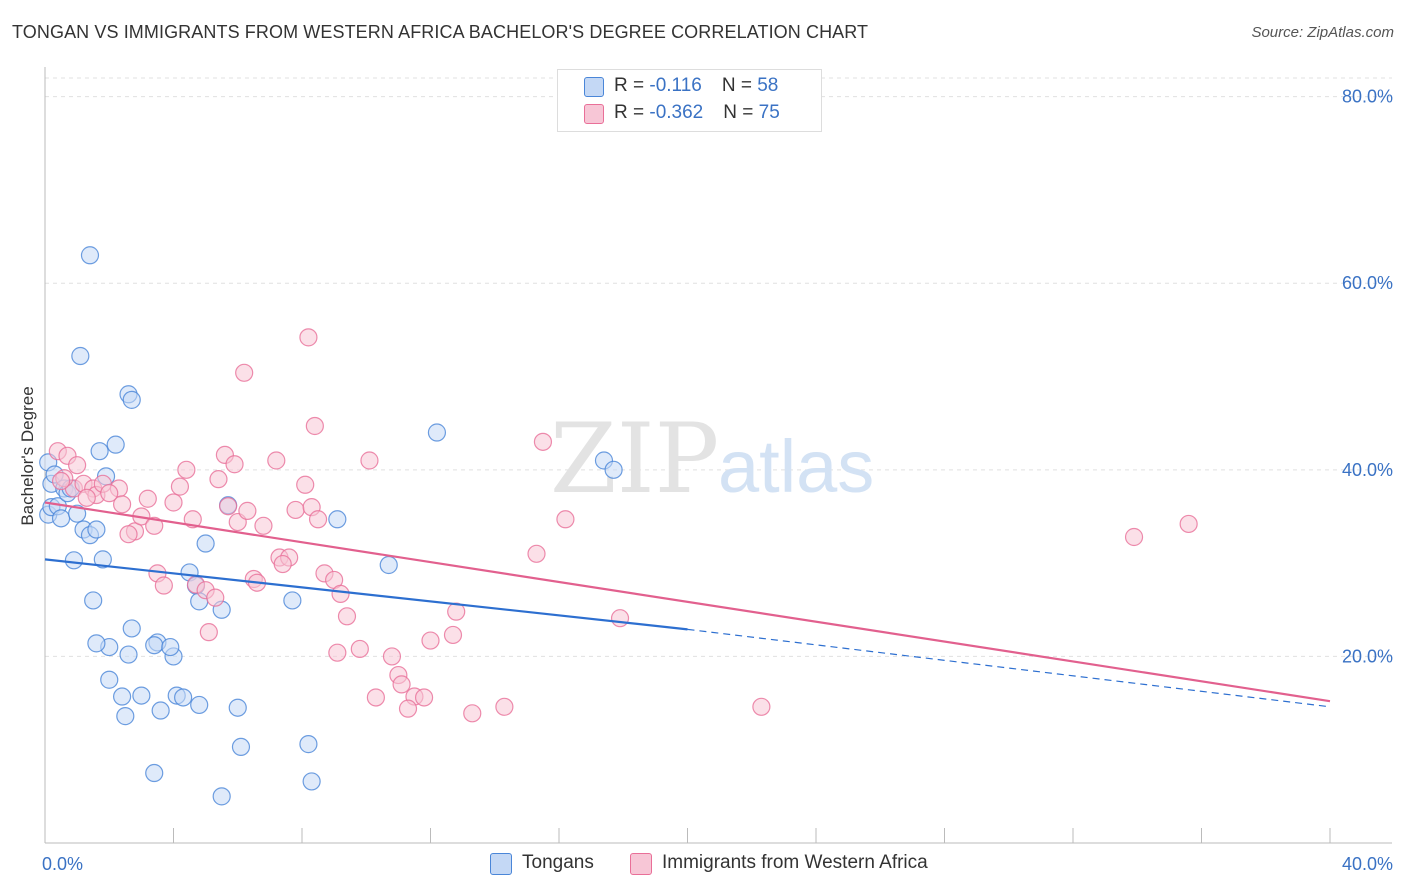 The image size is (1406, 892). What do you see at coordinates (1367, 283) in the screenshot?
I see `y-tick-label: 60.0%` at bounding box center [1367, 283].